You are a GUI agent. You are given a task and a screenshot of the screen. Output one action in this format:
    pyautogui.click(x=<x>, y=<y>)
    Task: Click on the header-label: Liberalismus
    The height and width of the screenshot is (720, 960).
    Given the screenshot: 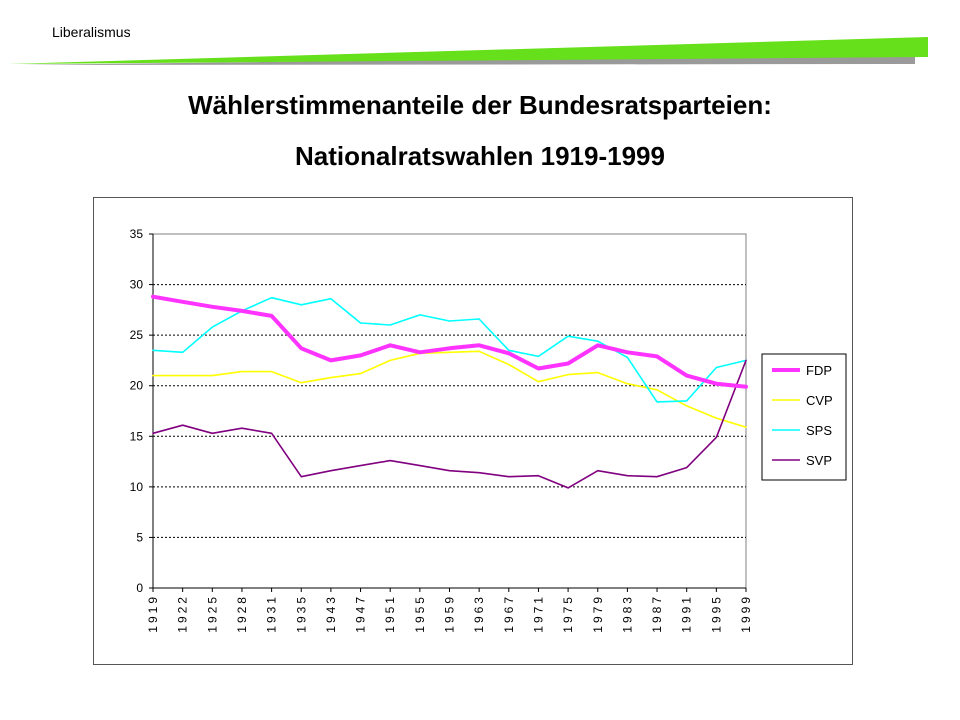 What is the action you would take?
    pyautogui.click(x=91, y=32)
    